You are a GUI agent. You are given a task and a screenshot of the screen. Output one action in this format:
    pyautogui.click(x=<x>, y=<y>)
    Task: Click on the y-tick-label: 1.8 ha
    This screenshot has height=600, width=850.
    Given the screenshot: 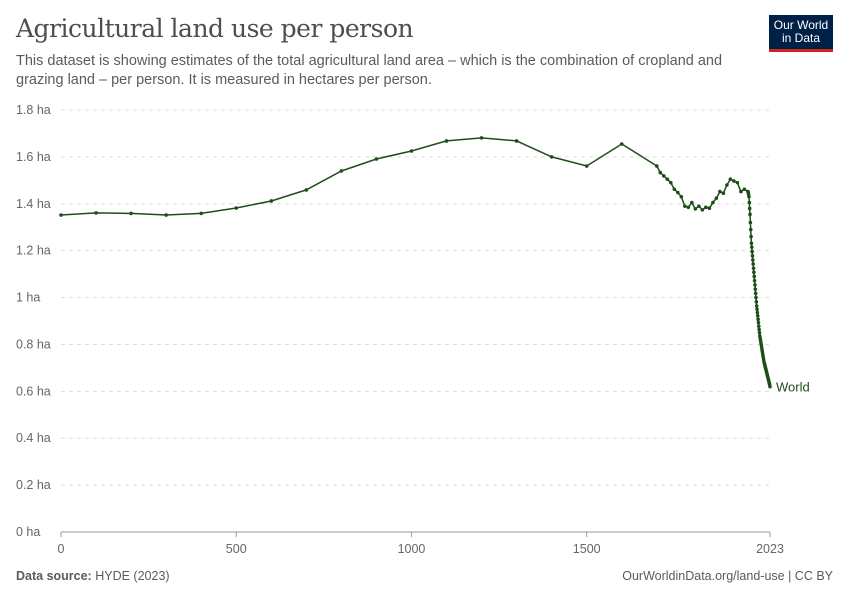 What is the action you would take?
    pyautogui.click(x=33, y=110)
    